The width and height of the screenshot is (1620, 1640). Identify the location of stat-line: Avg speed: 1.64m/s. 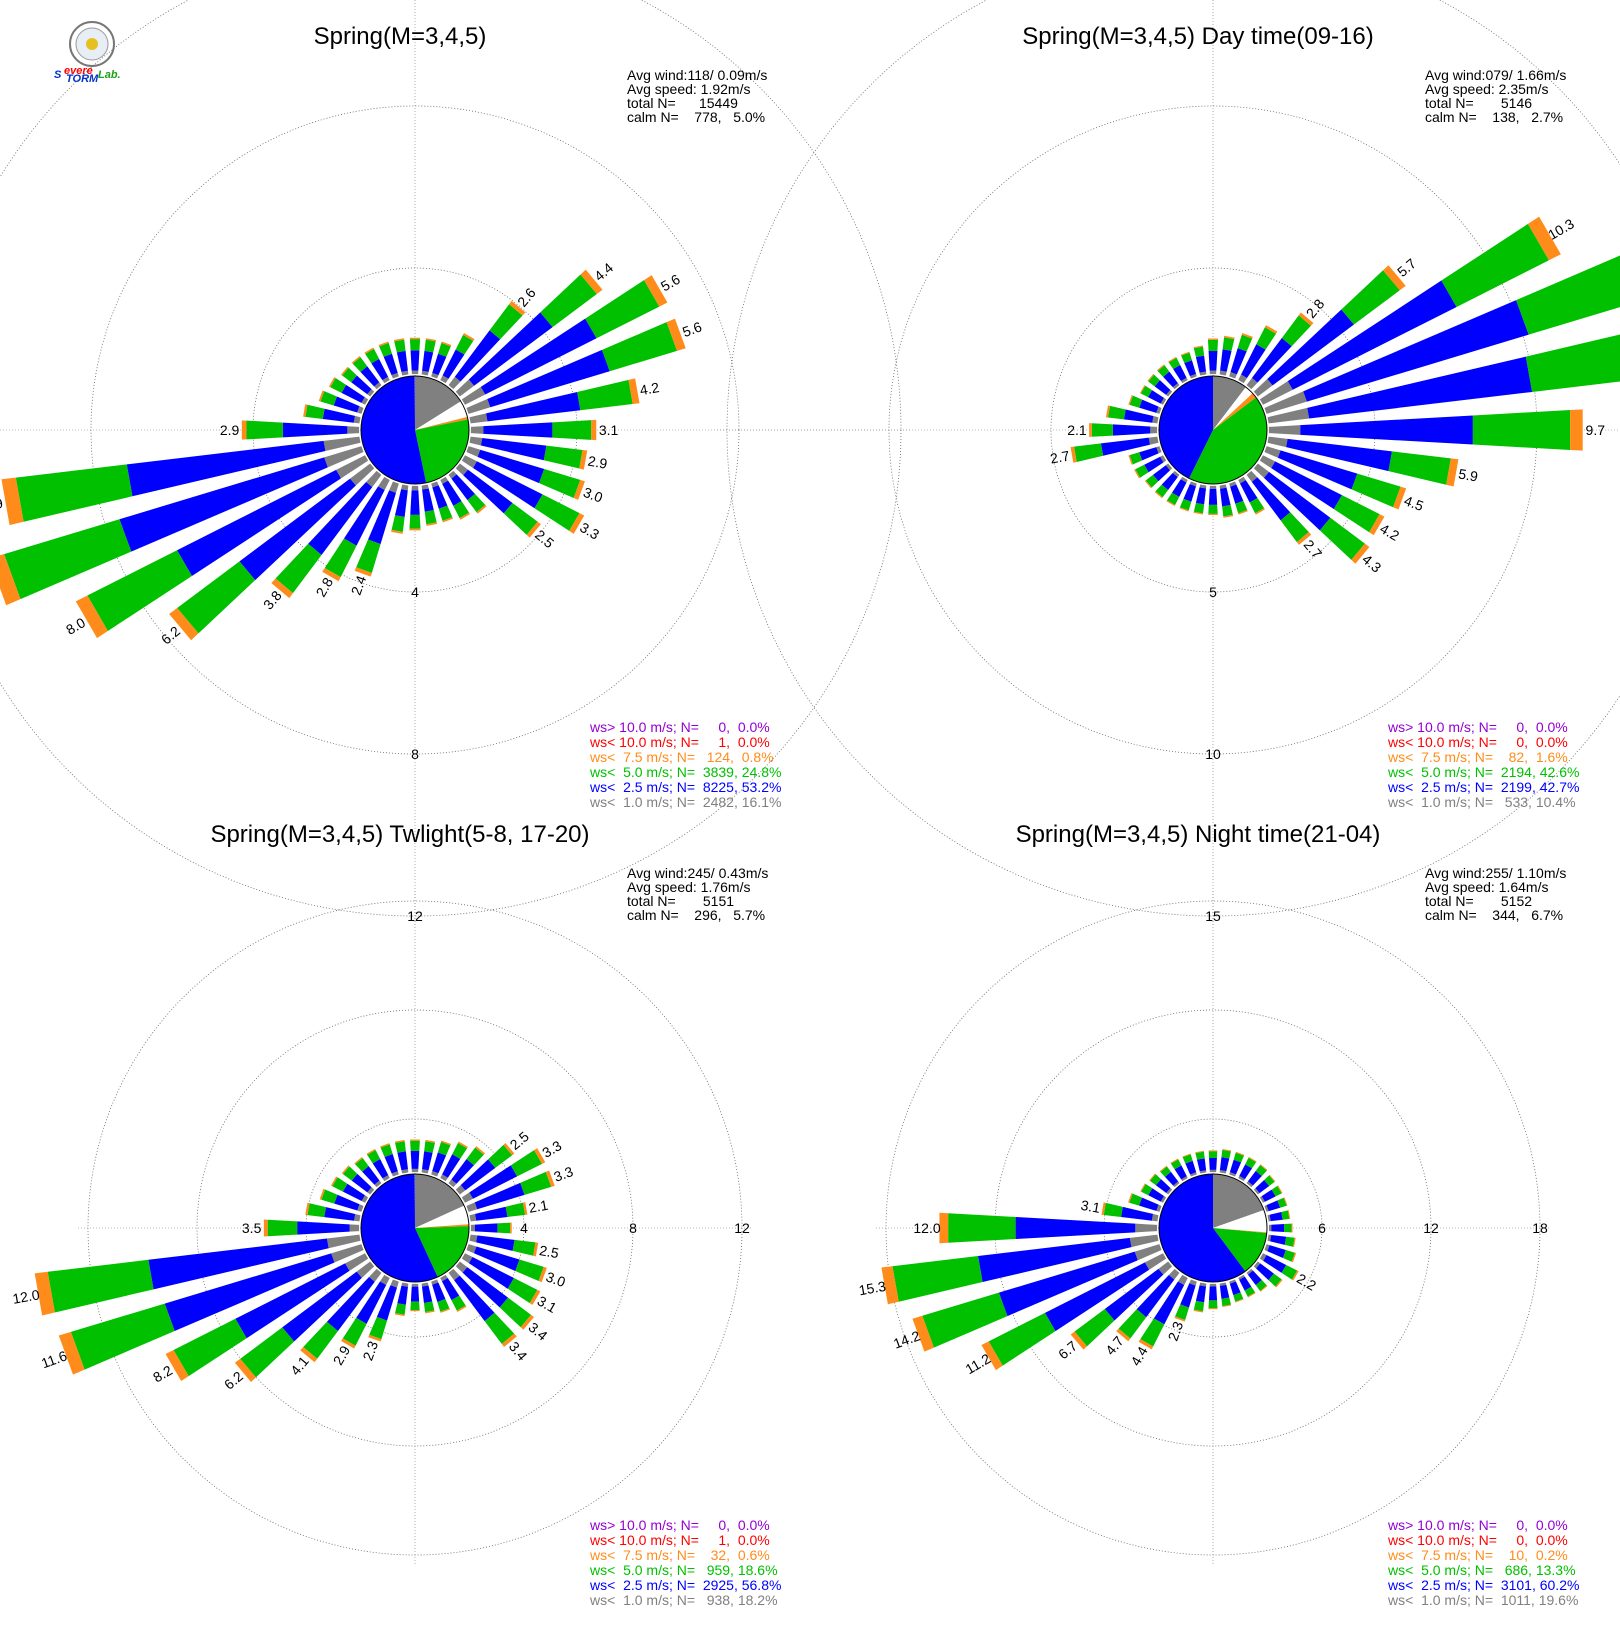
(1486, 887).